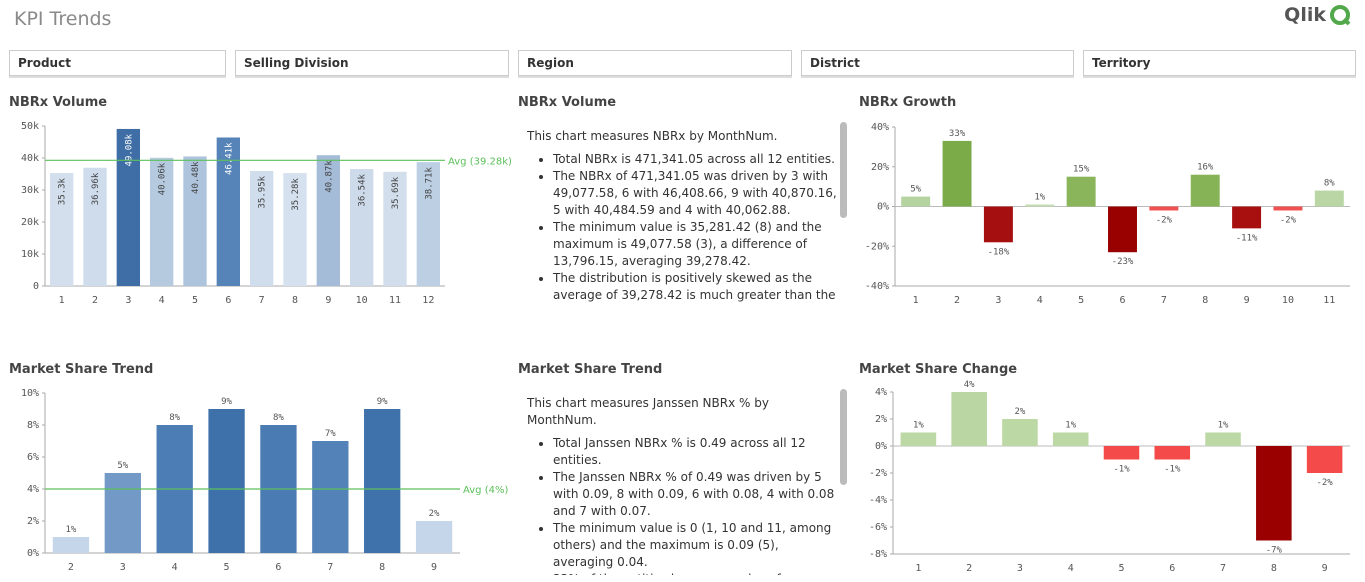  What do you see at coordinates (33, 489) in the screenshot?
I see `y-tick-label: 4%` at bounding box center [33, 489].